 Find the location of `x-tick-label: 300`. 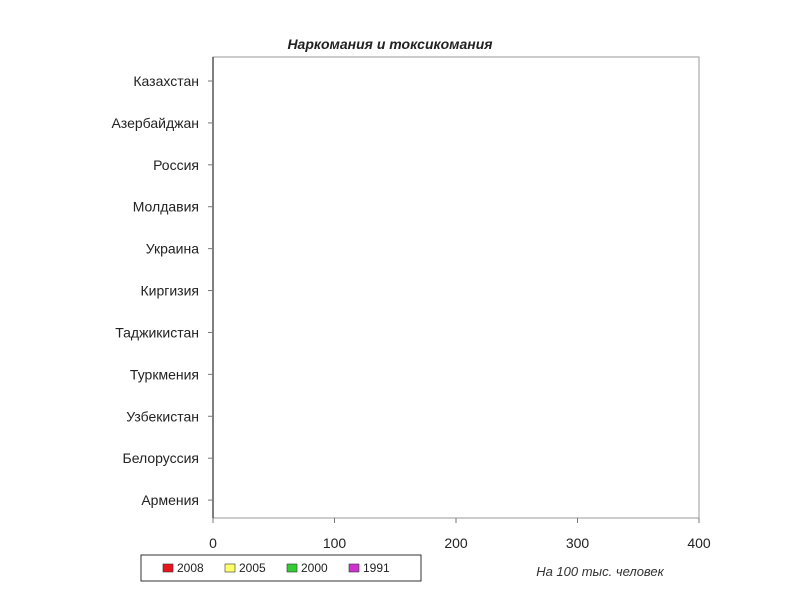

x-tick-label: 300 is located at coordinates (578, 543).